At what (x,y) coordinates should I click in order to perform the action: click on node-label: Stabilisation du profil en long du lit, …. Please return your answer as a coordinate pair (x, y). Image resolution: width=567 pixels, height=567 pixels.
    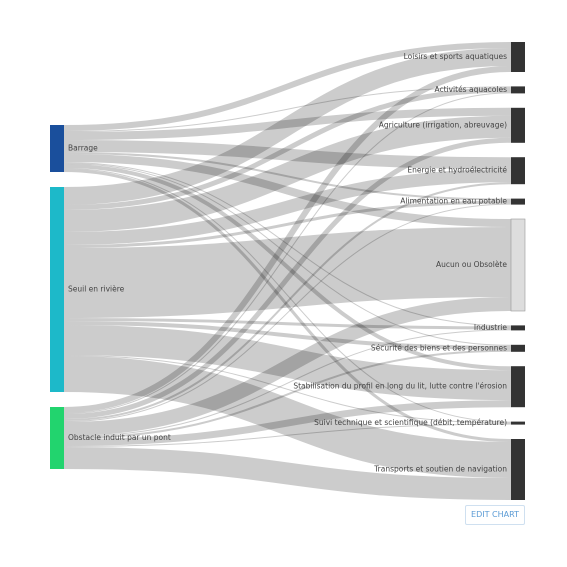
    Looking at the image, I should click on (400, 386).